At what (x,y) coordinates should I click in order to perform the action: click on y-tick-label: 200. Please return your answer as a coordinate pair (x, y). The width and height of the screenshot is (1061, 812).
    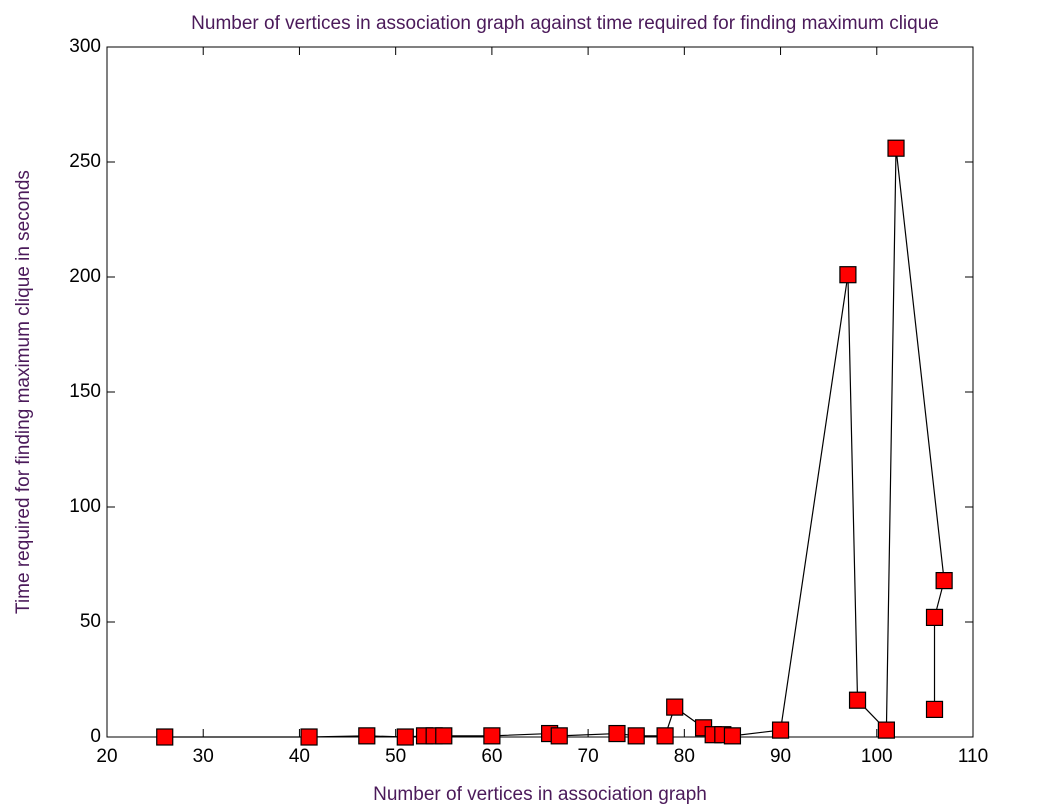
    Looking at the image, I should click on (85, 276).